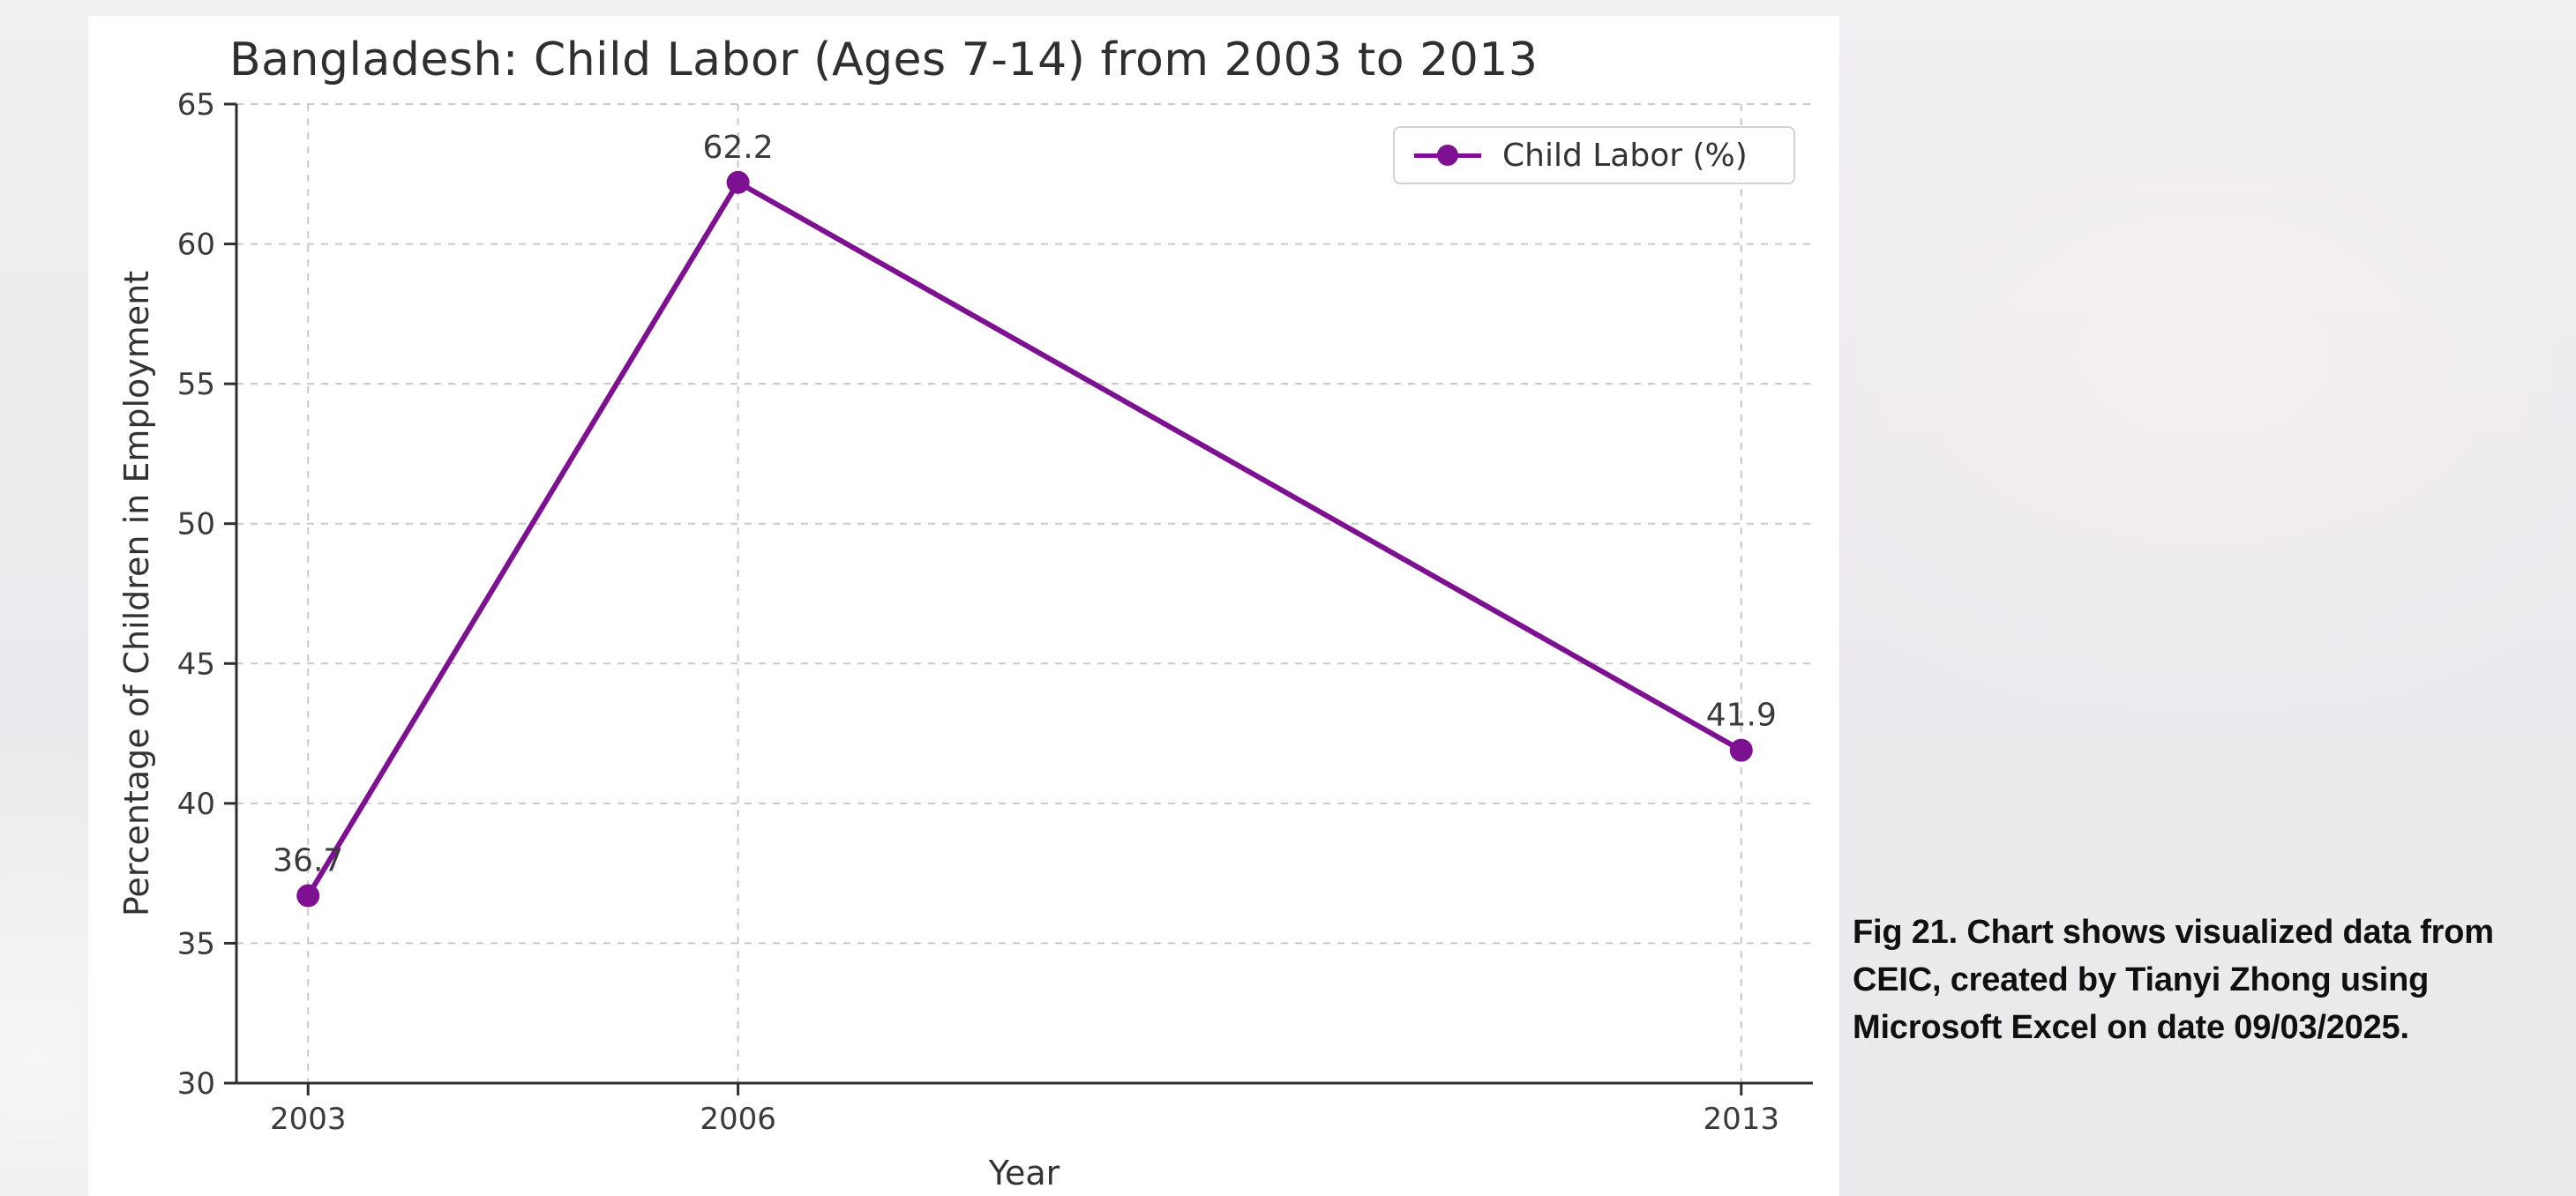 This screenshot has width=2576, height=1196. I want to click on y-tick-label: 60, so click(196, 245).